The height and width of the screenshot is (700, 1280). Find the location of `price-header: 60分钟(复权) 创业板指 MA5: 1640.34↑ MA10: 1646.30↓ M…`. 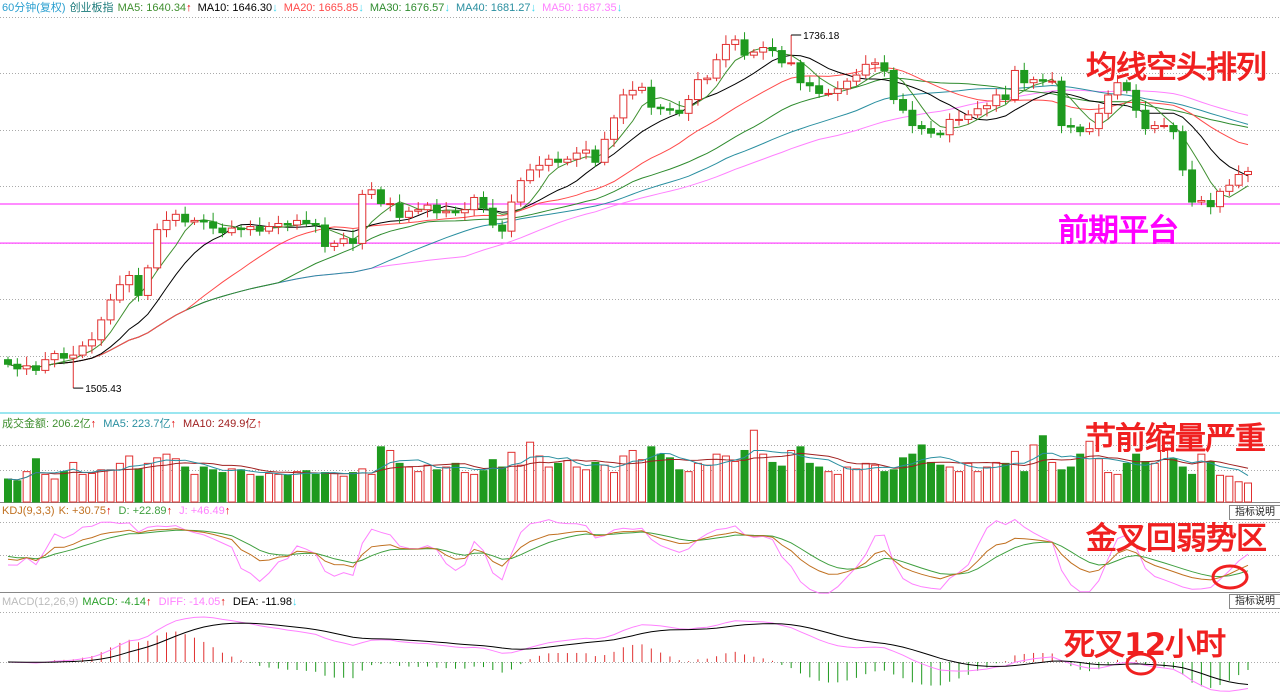

price-header: 60分钟(复权) 创业板指 MA5: 1640.34↑ MA10: 1646.30↓ M… is located at coordinates (317, 8).